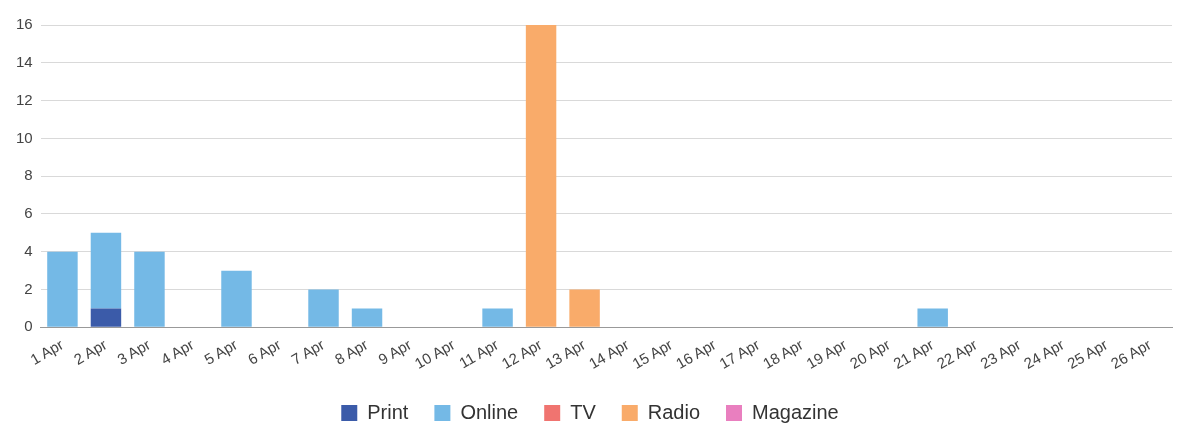 This screenshot has width=1190, height=441. What do you see at coordinates (795, 411) in the screenshot?
I see `legend-label: Magazine` at bounding box center [795, 411].